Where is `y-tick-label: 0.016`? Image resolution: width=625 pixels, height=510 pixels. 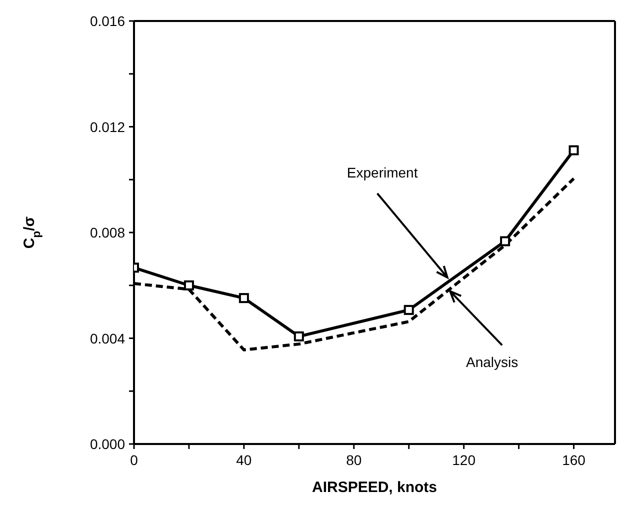 y-tick-label: 0.016 is located at coordinates (108, 21).